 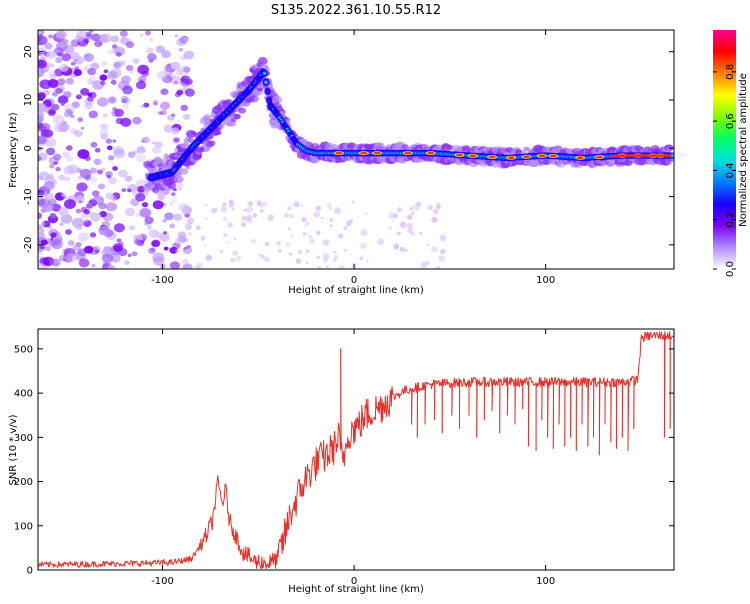 I want to click on snr-x-tick-label: 100, so click(x=545, y=581).